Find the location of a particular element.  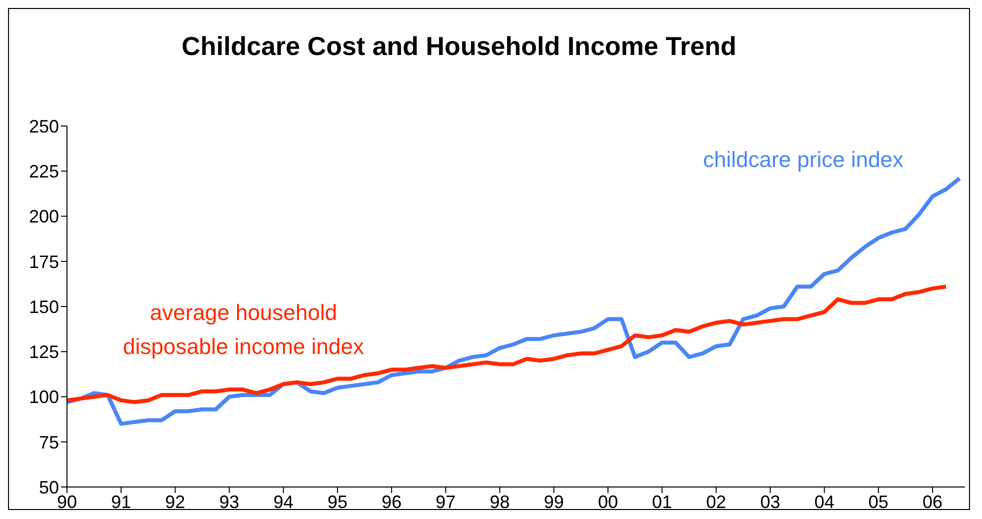

chart-title: Childcare Cost and Household Income Trend is located at coordinates (459, 46).